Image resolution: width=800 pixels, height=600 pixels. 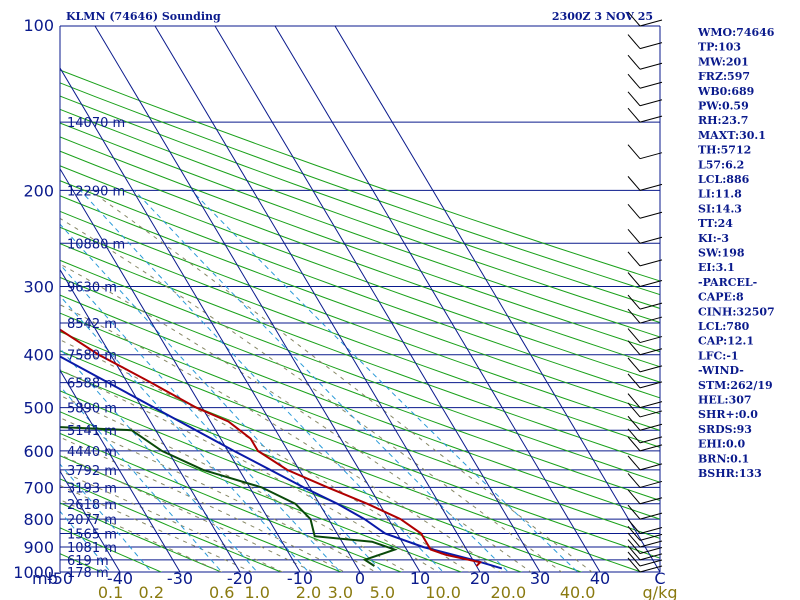 What do you see at coordinates (96, 123) in the screenshot?
I see `height-label: 14070 m` at bounding box center [96, 123].